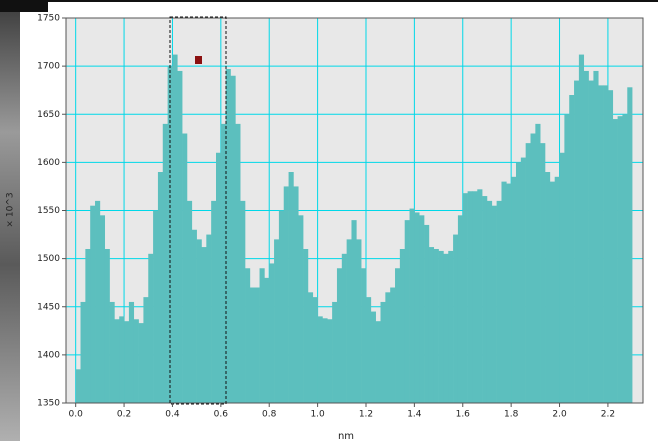 This screenshot has width=658, height=441. What do you see at coordinates (48, 404) in the screenshot?
I see `y-tick-label: 1350` at bounding box center [48, 404].